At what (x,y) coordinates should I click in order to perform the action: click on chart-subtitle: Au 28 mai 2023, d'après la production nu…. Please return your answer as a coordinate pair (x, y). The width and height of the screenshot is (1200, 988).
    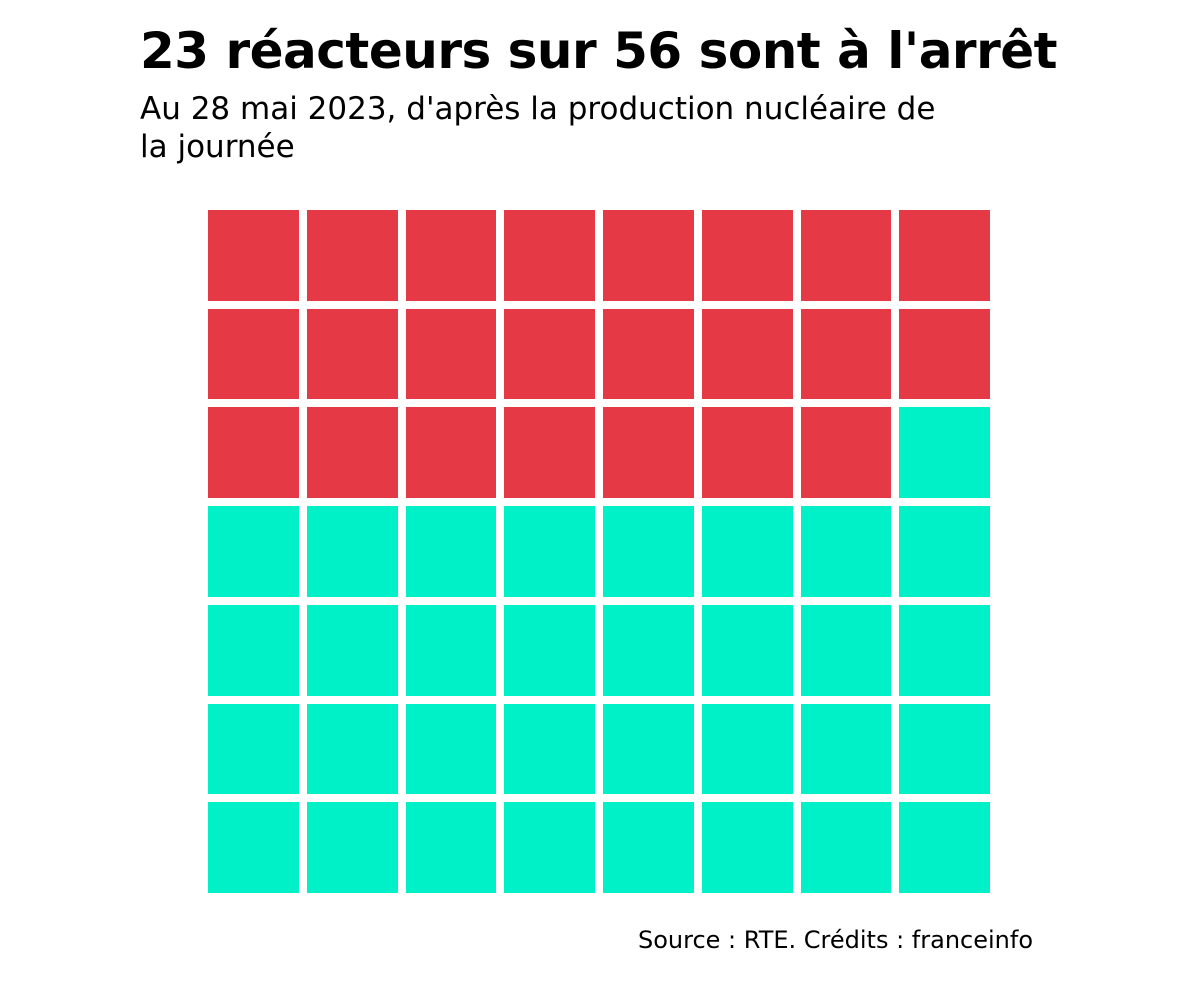
    Looking at the image, I should click on (538, 128).